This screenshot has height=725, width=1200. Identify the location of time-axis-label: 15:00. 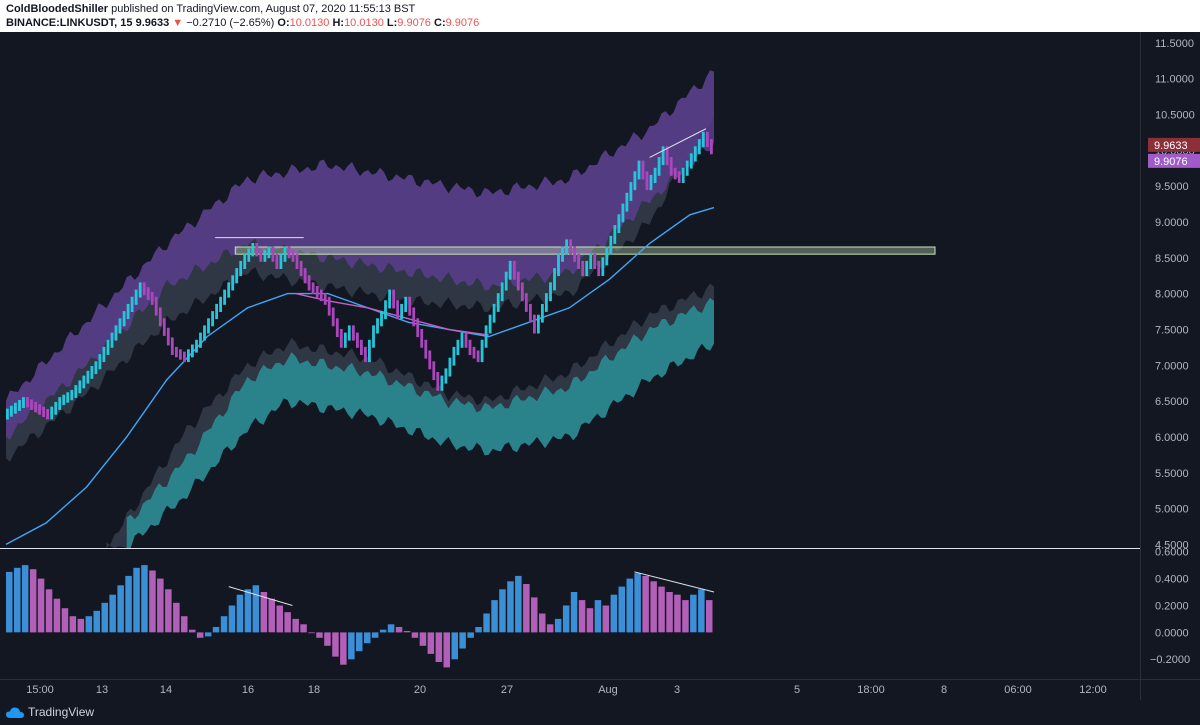
(40, 690).